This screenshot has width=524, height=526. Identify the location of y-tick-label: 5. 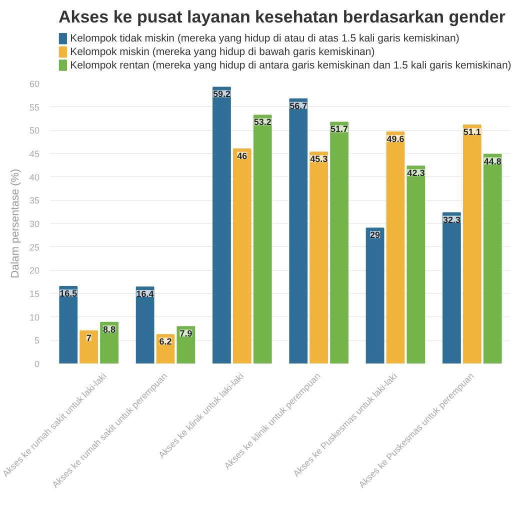
(37, 341).